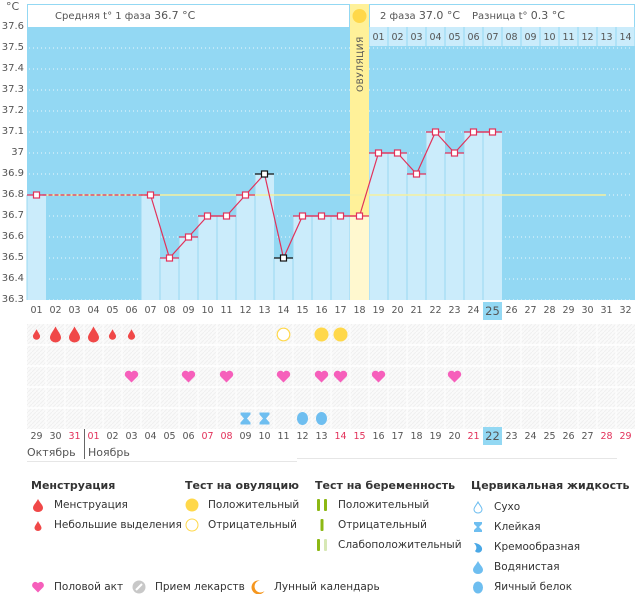 The width and height of the screenshot is (644, 597). I want to click on cycle-day-label: 26, so click(511, 310).